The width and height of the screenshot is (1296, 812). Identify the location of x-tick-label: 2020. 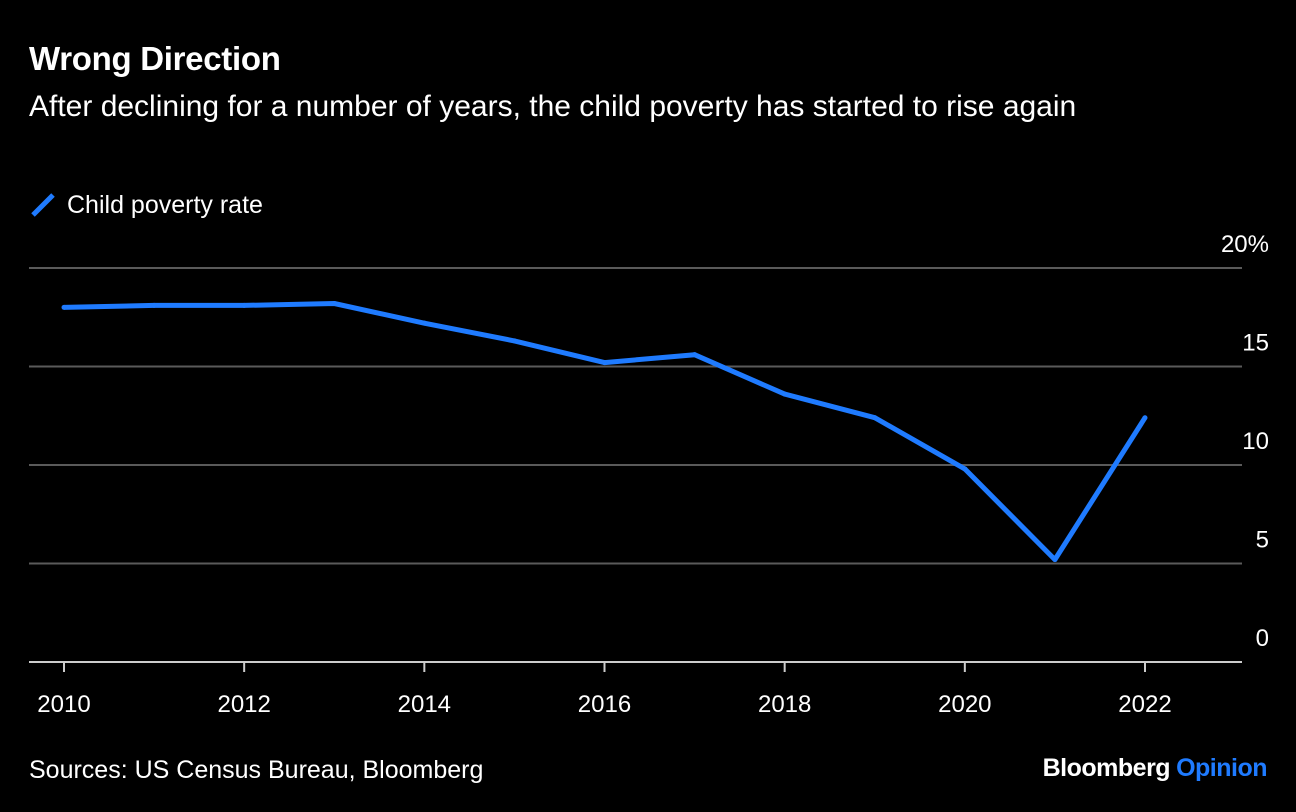
(964, 704).